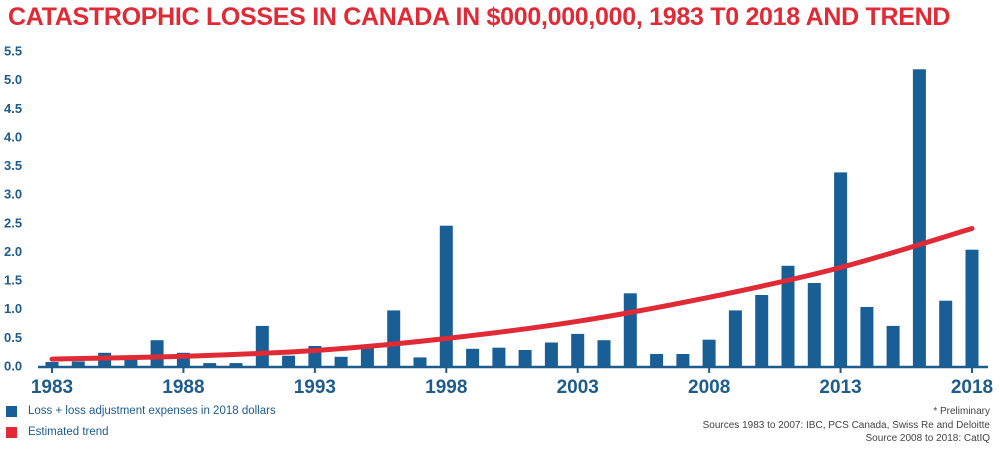  Describe the element at coordinates (13, 51) in the screenshot. I see `y-tick-label: 5.5` at that location.